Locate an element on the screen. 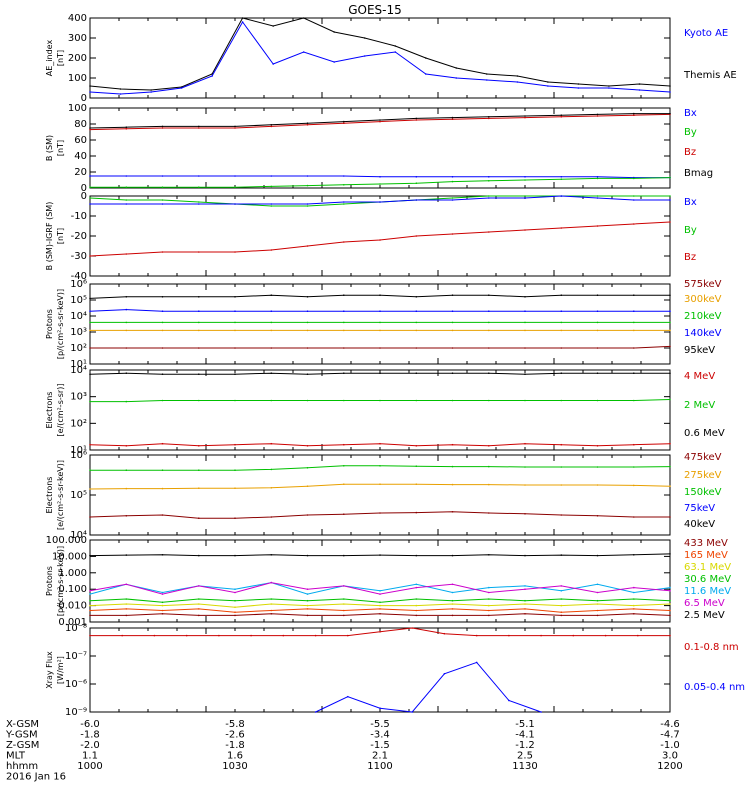 The height and width of the screenshot is (800, 750). legend-entry: 150keV is located at coordinates (703, 492).